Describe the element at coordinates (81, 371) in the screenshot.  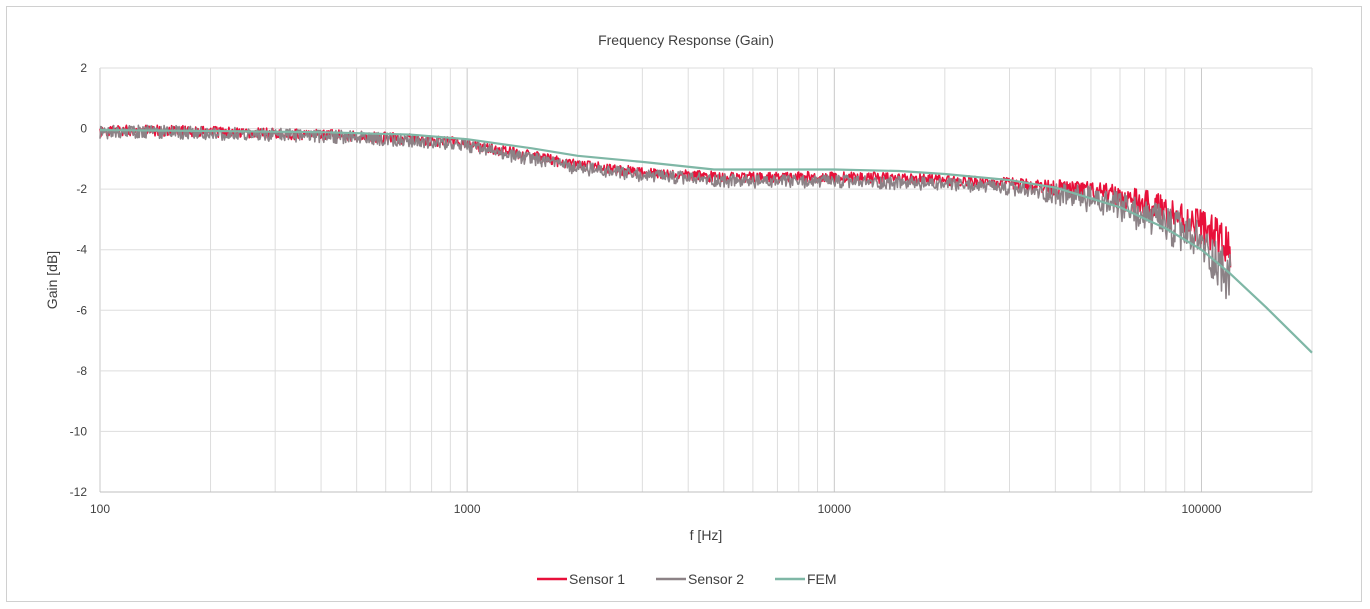
I see `y-tick-label: -8` at that location.